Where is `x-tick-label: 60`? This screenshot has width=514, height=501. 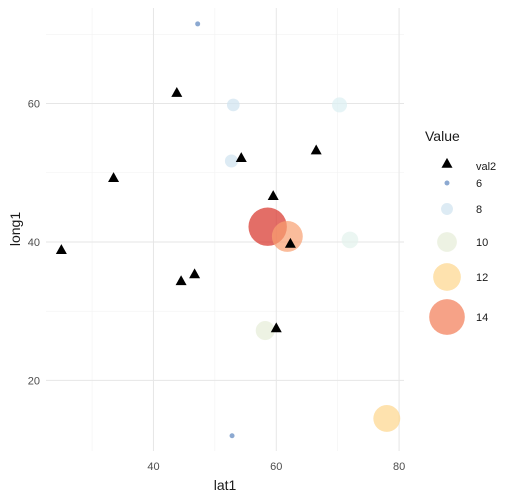 x-tick-label: 60 is located at coordinates (276, 467).